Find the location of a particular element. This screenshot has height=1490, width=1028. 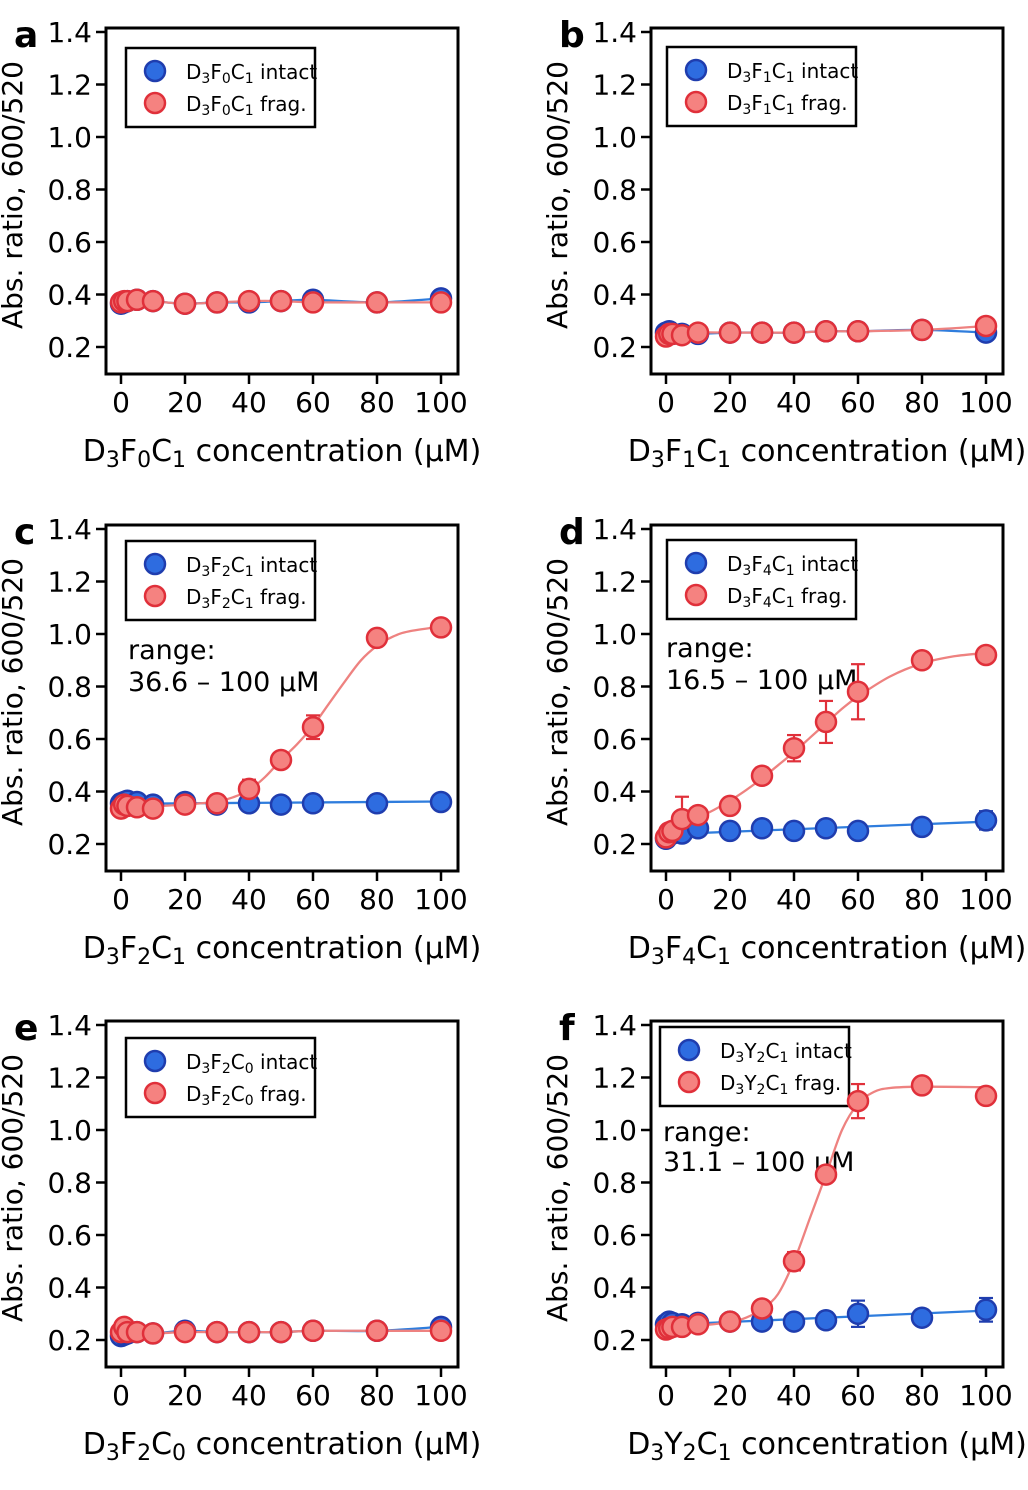

legend-label: D3F1C1 frag. is located at coordinates (787, 104).